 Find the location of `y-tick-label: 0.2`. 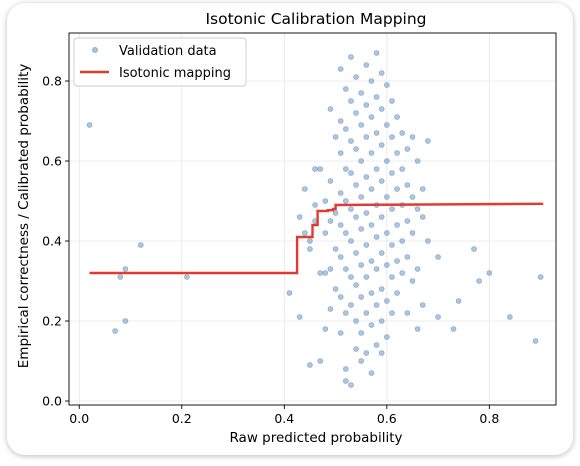

y-tick-label: 0.2 is located at coordinates (52, 321).